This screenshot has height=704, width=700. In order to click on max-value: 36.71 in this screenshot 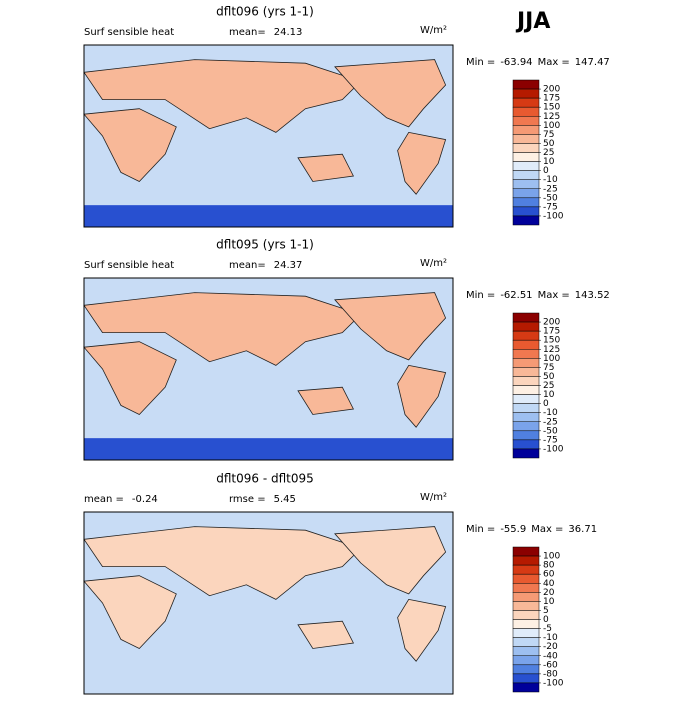, I will do `click(582, 529)`.